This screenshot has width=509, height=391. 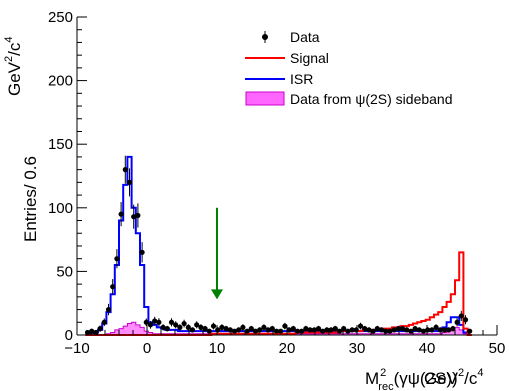 What do you see at coordinates (265, 98) in the screenshot?
I see `legend-sideband-swatch` at bounding box center [265, 98].